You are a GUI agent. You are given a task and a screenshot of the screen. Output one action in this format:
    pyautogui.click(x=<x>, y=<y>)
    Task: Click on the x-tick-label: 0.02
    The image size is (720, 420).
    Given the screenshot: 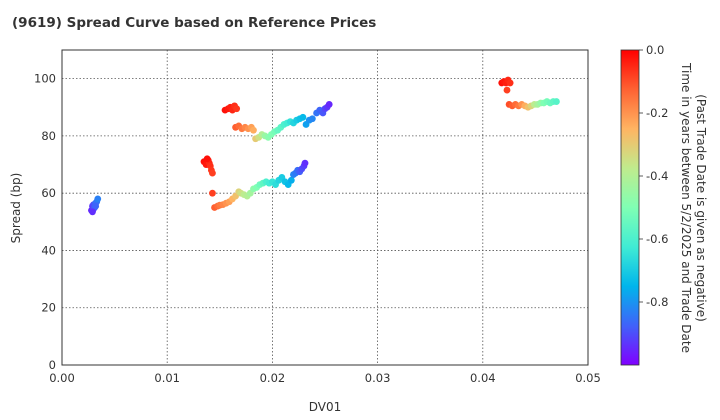 What is the action you would take?
    pyautogui.click(x=273, y=378)
    